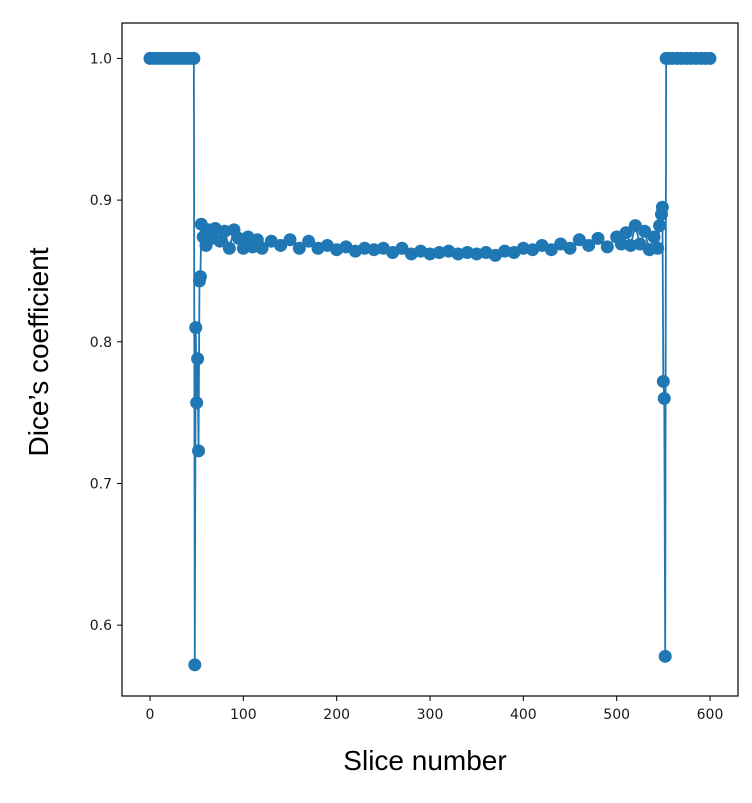  What do you see at coordinates (616, 715) in the screenshot?
I see `x-tick-label: 500` at bounding box center [616, 715].